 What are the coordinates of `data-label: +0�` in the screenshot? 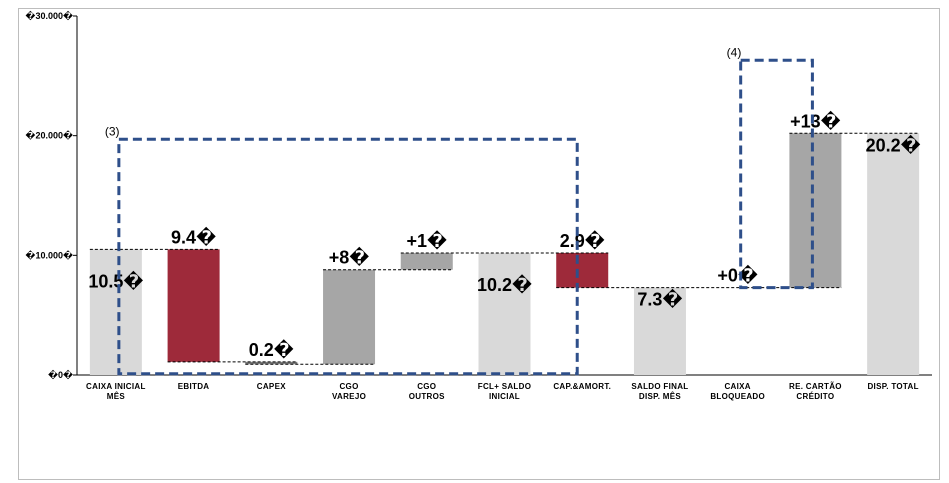 It's located at (737, 275).